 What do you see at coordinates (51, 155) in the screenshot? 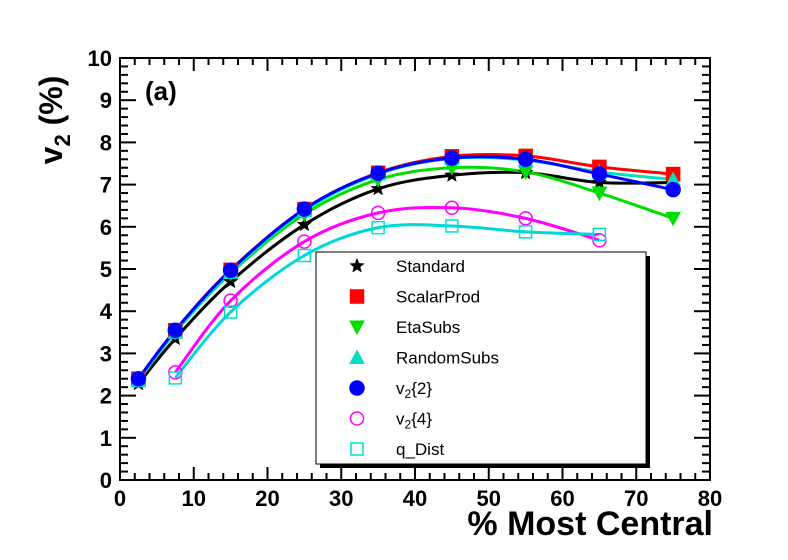
I see `y-axis-title-main: v` at bounding box center [51, 155].